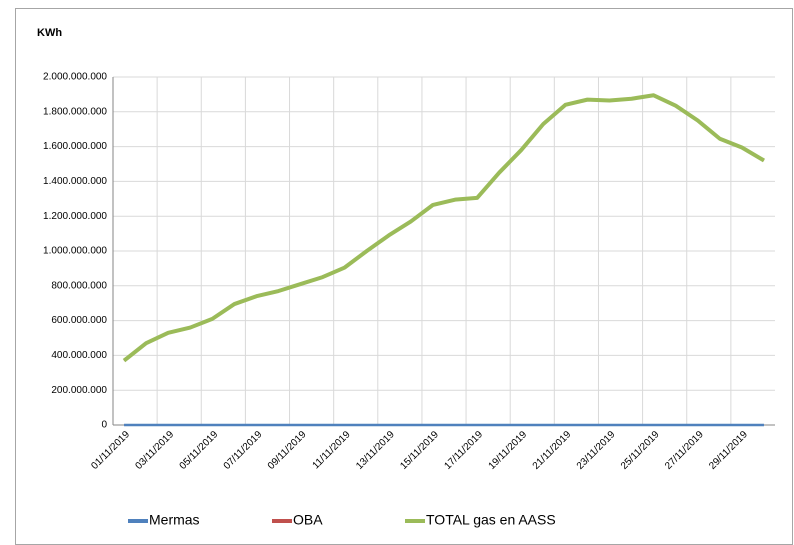 The height and width of the screenshot is (545, 794). What do you see at coordinates (75, 216) in the screenshot?
I see `y-tick-label: 1.200.000.000` at bounding box center [75, 216].